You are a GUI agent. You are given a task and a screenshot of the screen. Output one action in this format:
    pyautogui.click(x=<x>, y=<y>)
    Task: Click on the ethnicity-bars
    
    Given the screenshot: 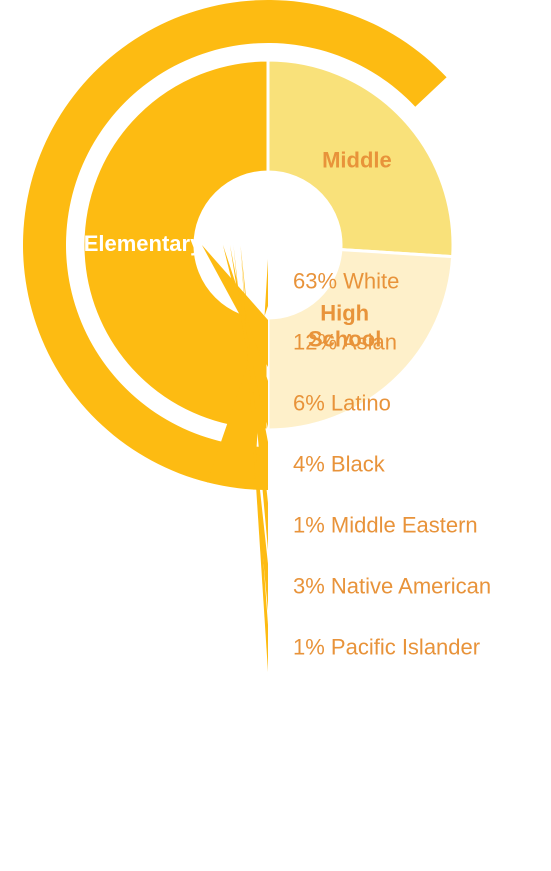 What is the action you would take?
    pyautogui.click(x=234, y=458)
    